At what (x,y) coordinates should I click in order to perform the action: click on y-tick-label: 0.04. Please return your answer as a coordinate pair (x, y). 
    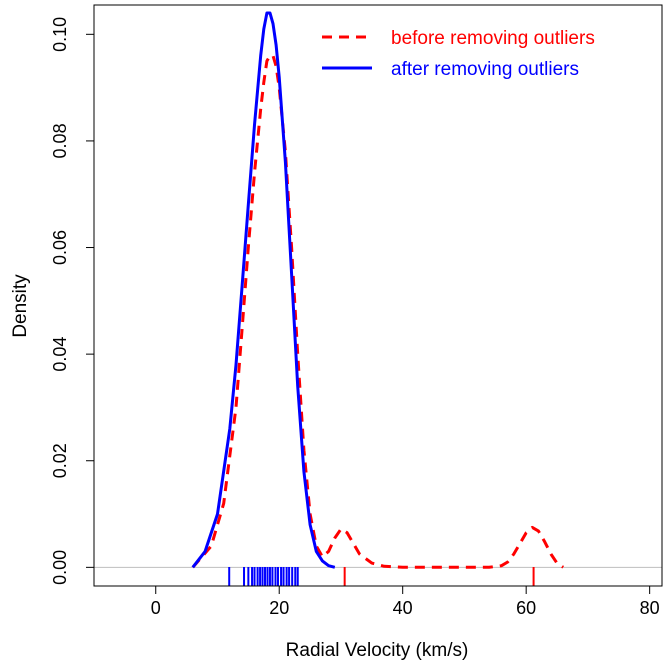
    Looking at the image, I should click on (60, 354).